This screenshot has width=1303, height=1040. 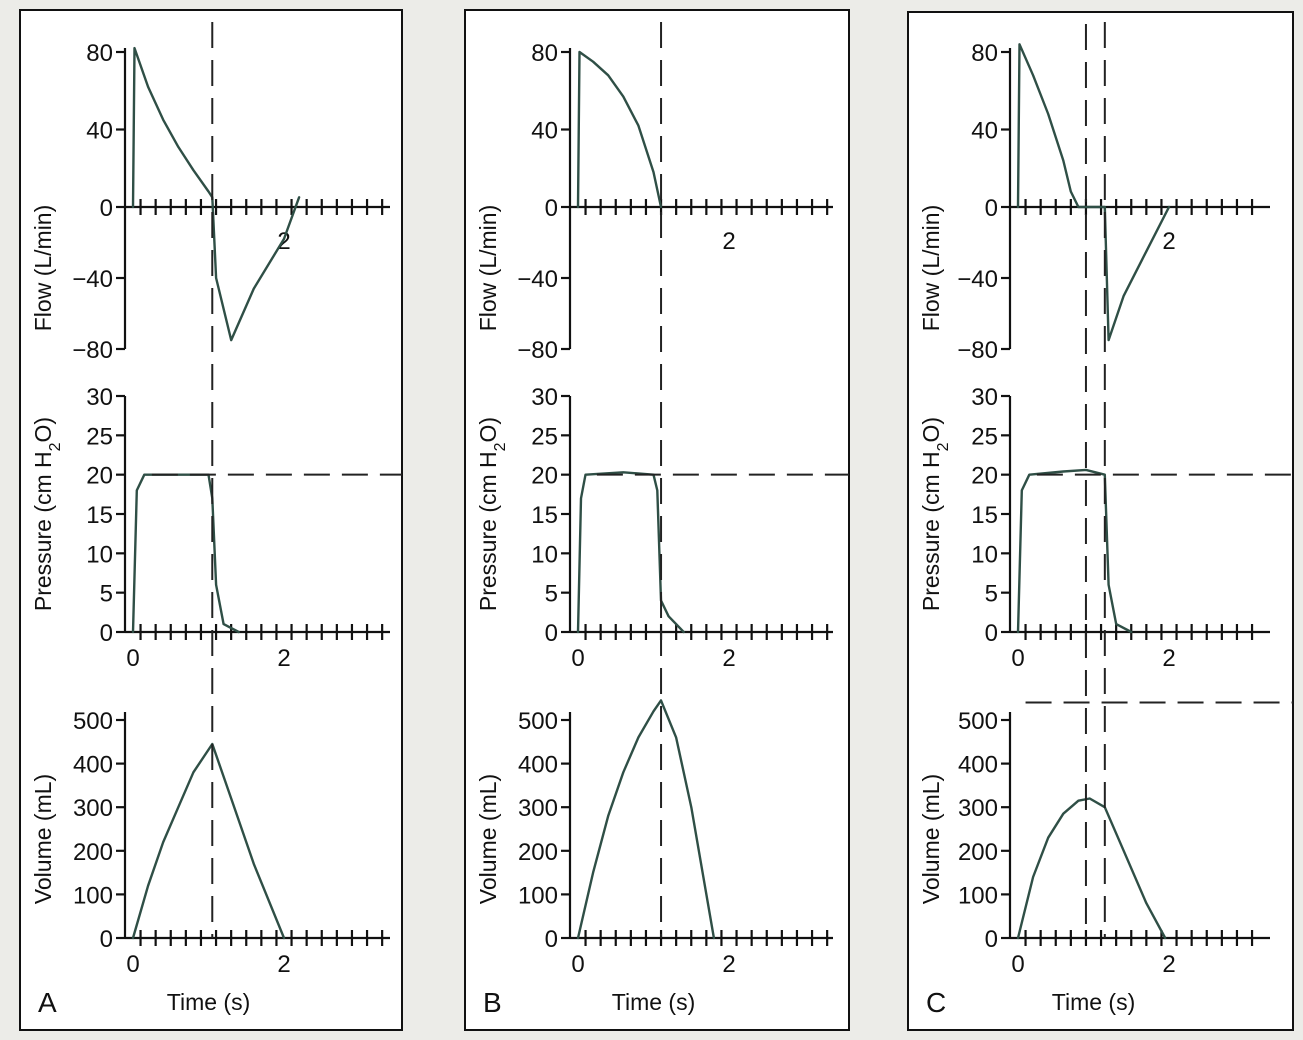 I want to click on pressure-axis-label-part: O), so click(x=488, y=430).